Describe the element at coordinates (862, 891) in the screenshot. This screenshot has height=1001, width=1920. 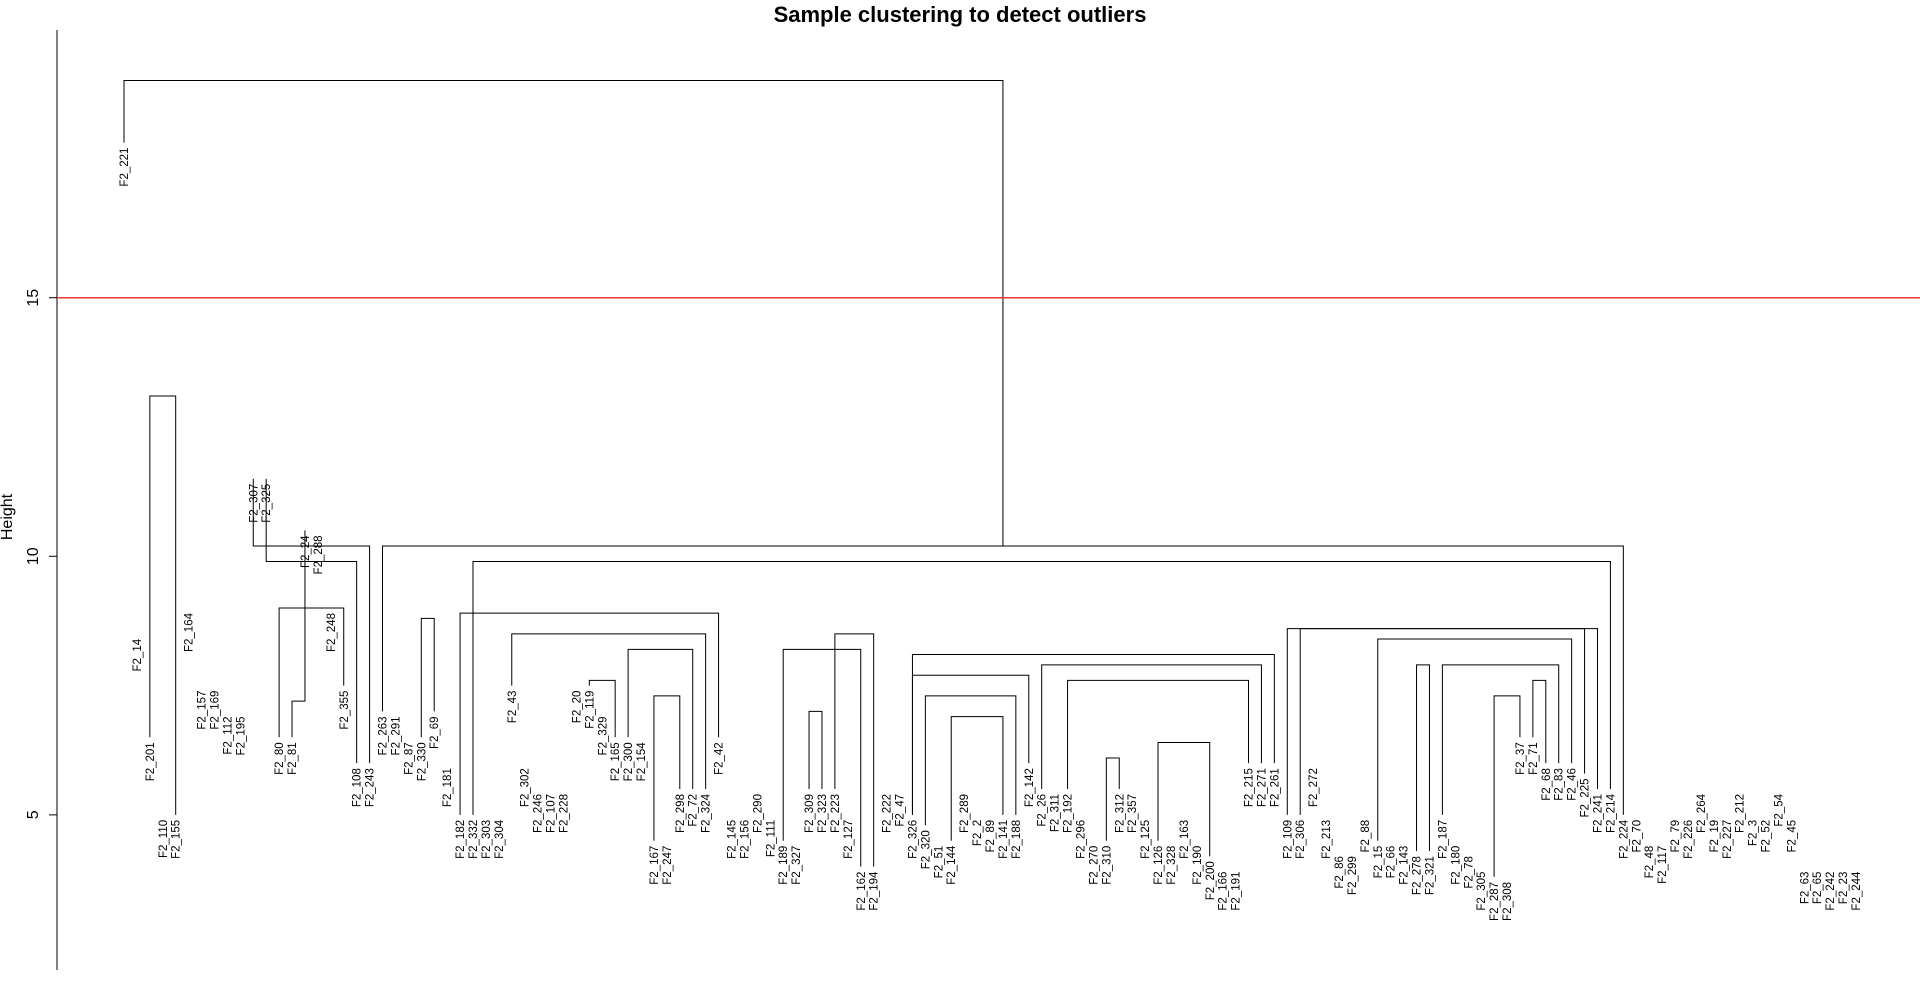
I see `leaf-label-F2_162: F2_162` at that location.